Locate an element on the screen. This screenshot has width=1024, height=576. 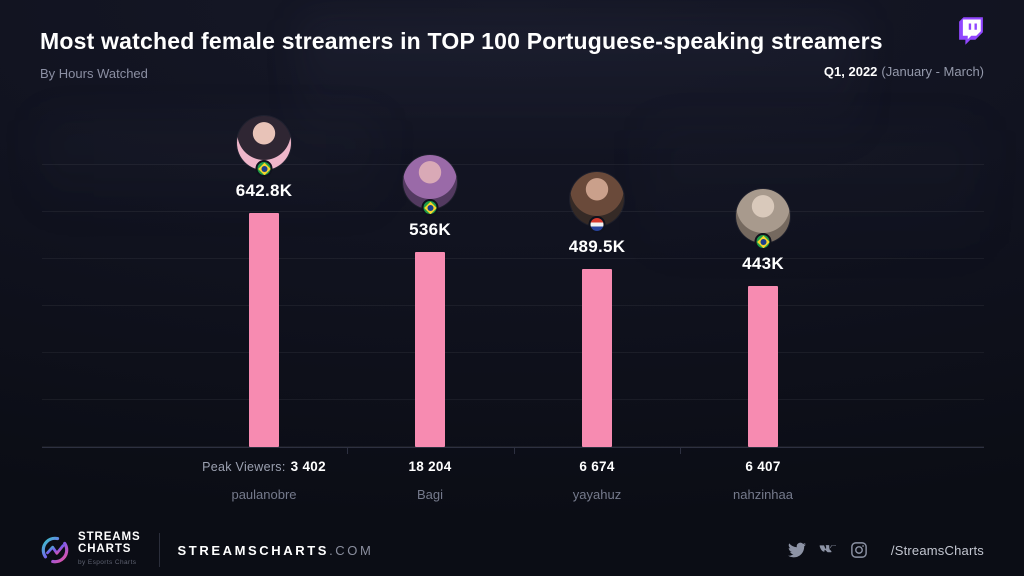
report-period: Q1, 2022 (January - March) is located at coordinates (904, 71).